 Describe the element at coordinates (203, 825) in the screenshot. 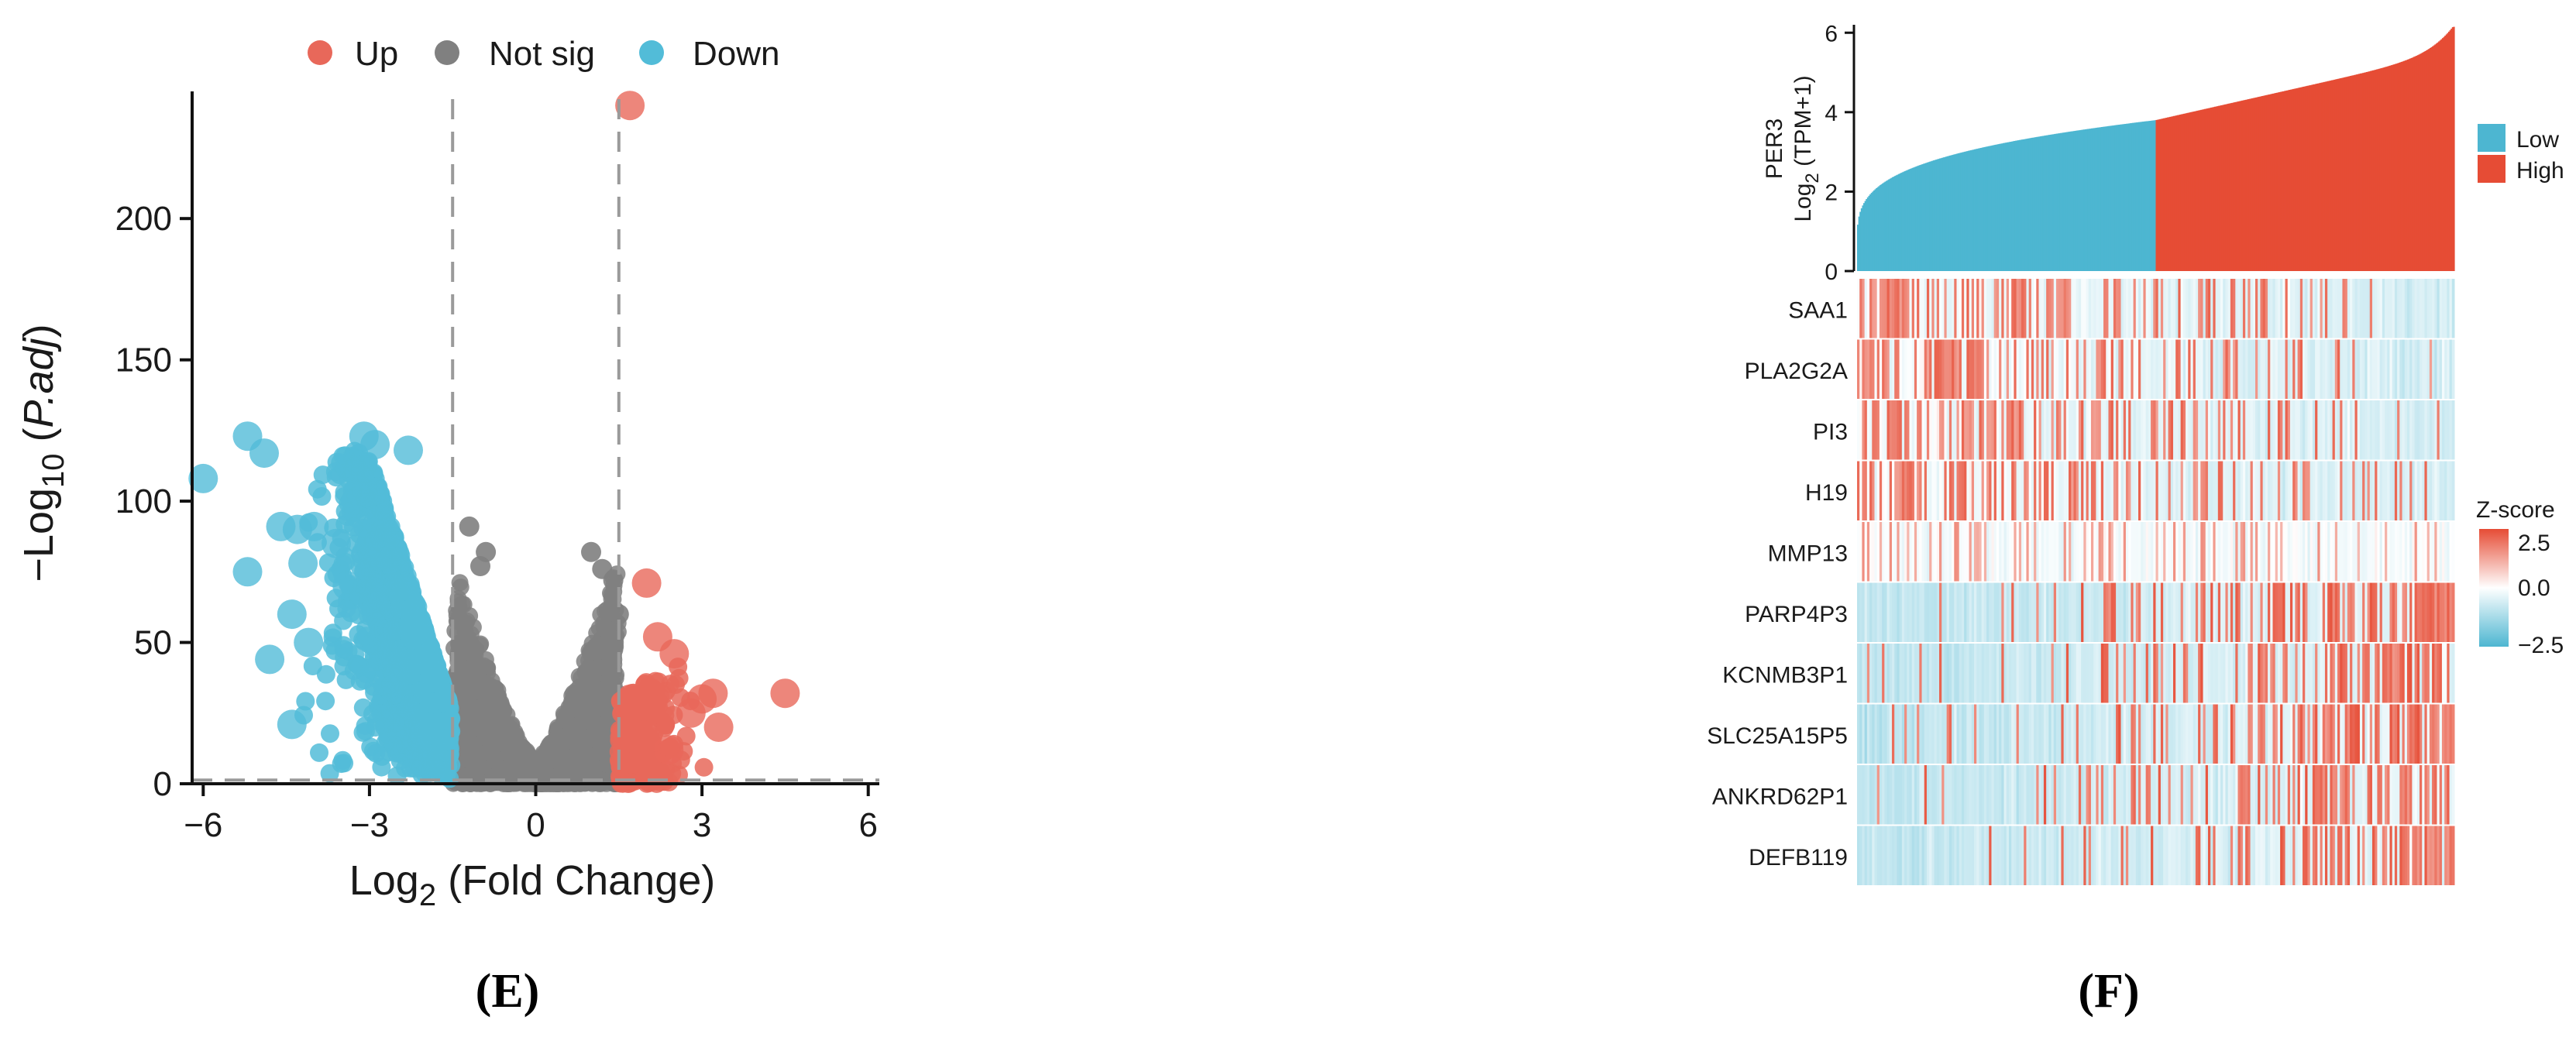

I see `x-tick-label: −6` at that location.